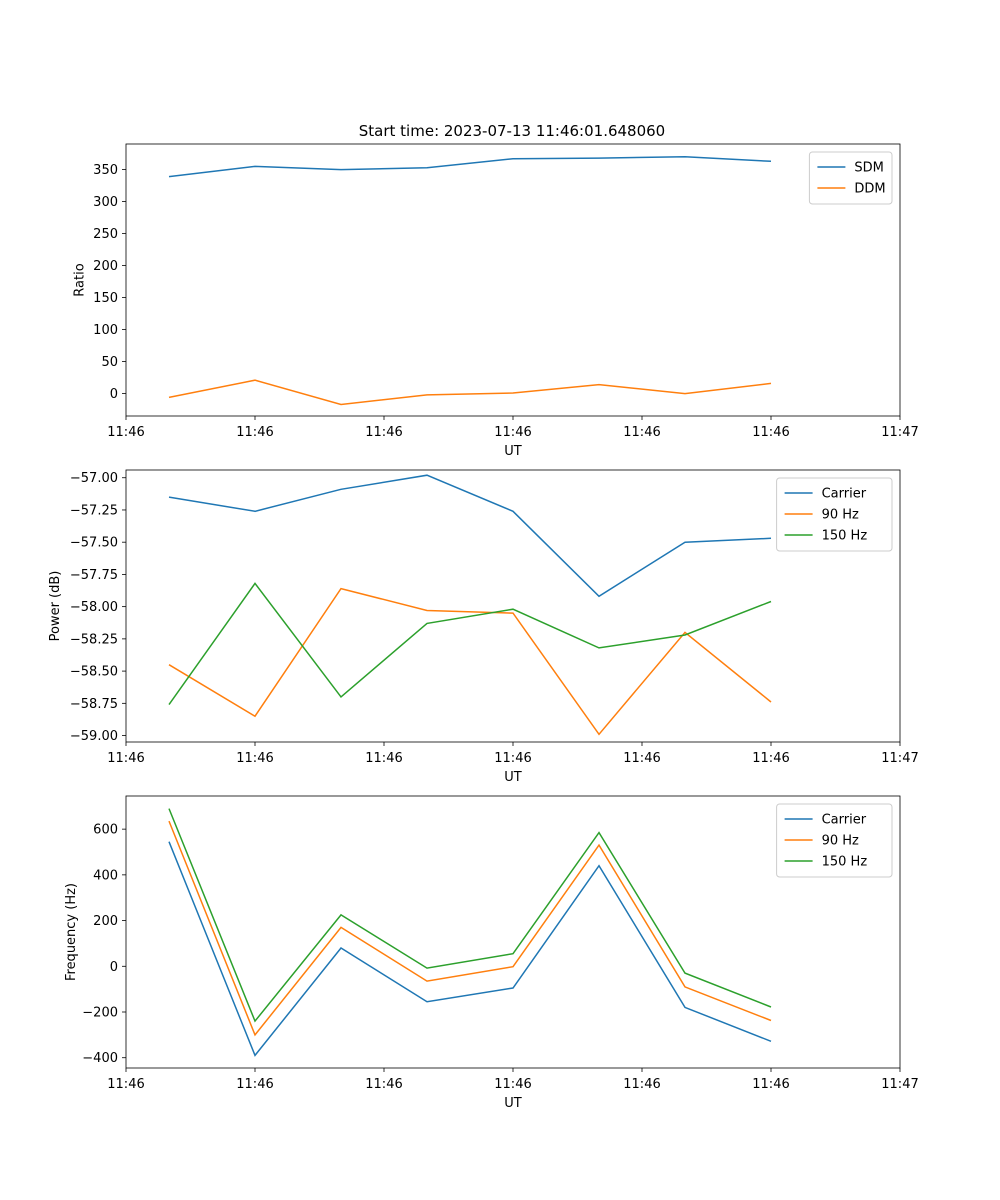  What do you see at coordinates (100, 1013) in the screenshot?
I see `y-tick-label: −200` at bounding box center [100, 1013].